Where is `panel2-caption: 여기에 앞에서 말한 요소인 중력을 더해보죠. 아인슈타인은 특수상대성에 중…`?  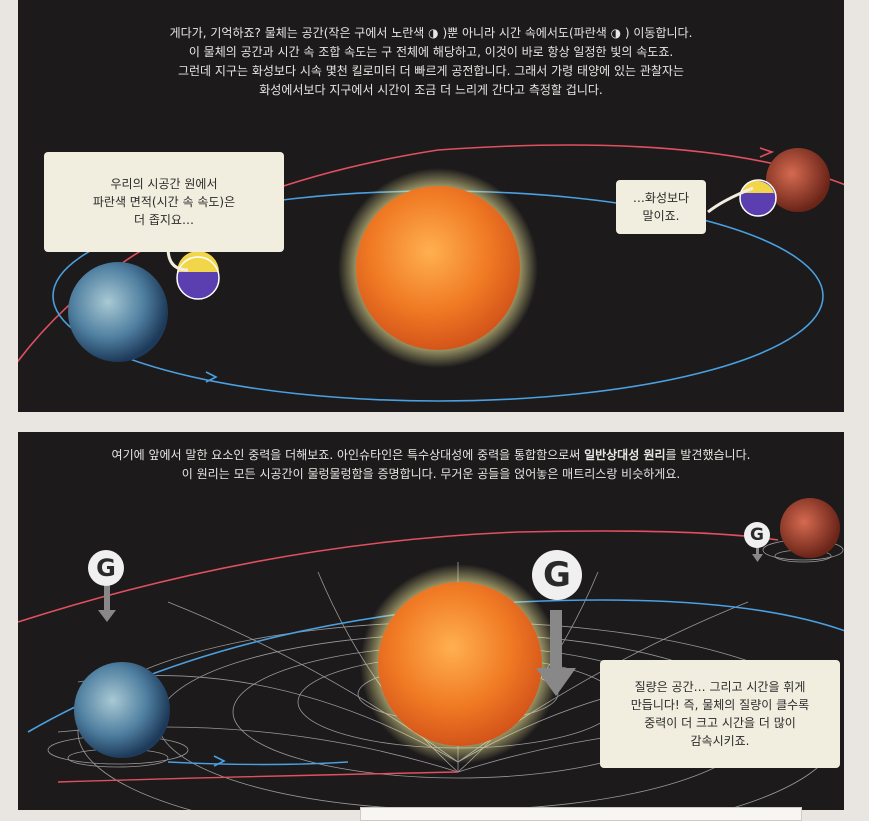 panel2-caption: 여기에 앞에서 말한 요소인 중력을 더해보죠. 아인슈타인은 특수상대성에 중… is located at coordinates (431, 464).